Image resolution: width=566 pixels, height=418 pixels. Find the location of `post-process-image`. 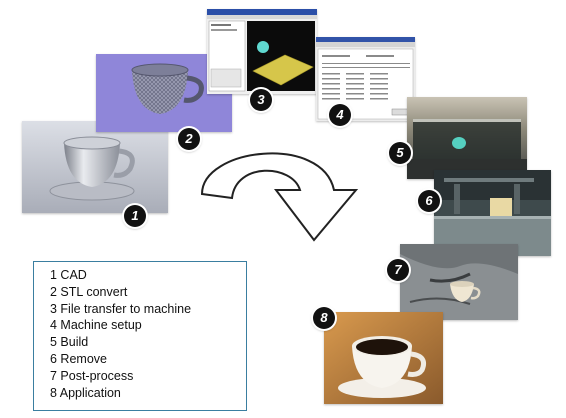

post-process-image is located at coordinates (459, 282).